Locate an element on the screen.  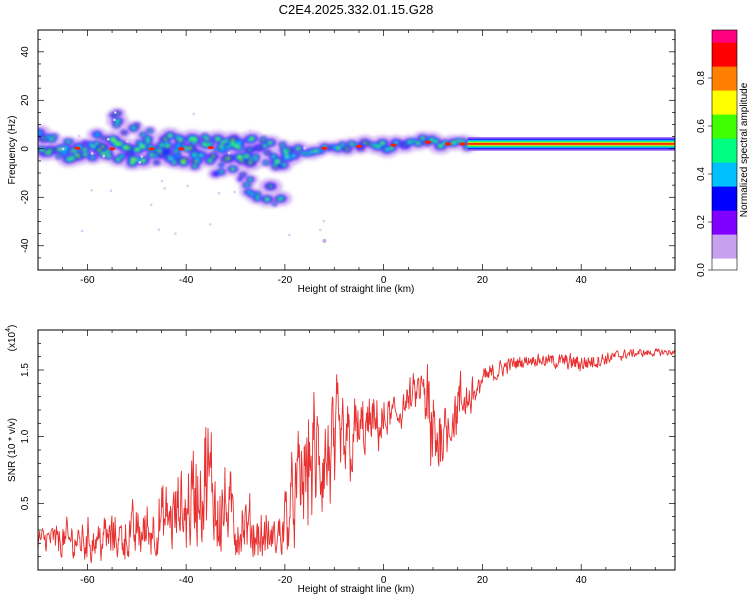
snr-y-tick-label: 1.0 is located at coordinates (25, 436).